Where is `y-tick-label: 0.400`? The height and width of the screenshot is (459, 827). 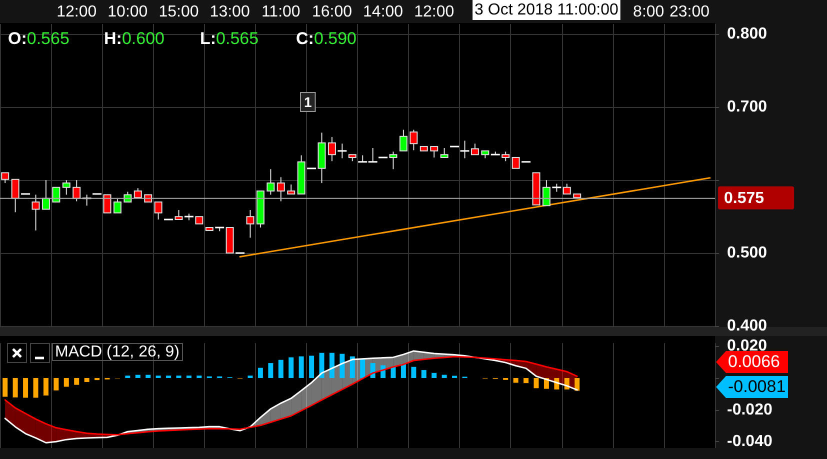 y-tick-label: 0.400 is located at coordinates (747, 326).